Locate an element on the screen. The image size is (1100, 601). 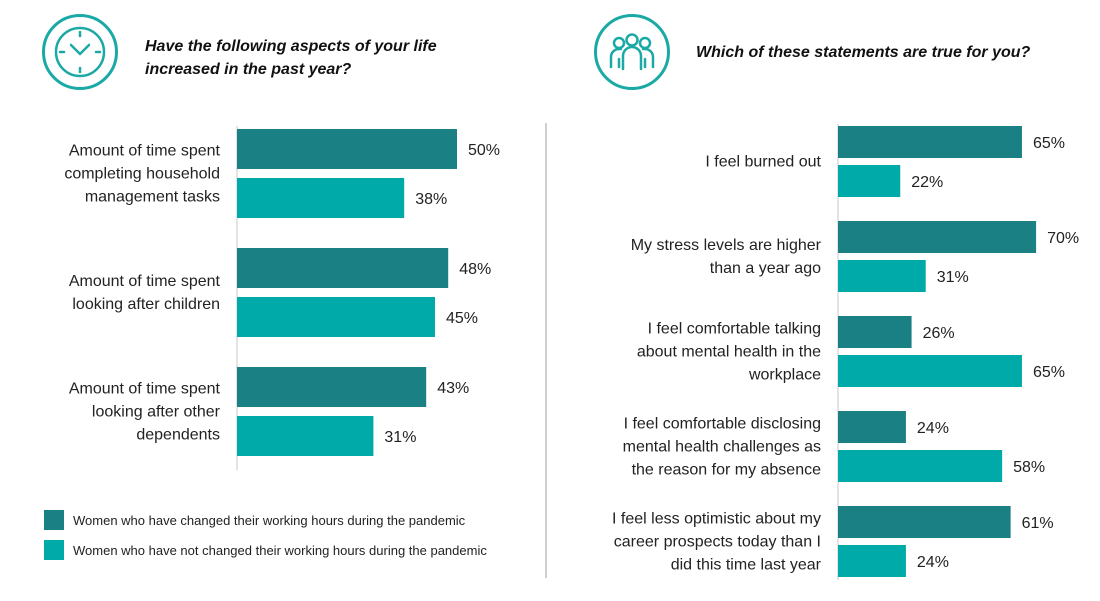
category-label-line: looking after other is located at coordinates (156, 412).